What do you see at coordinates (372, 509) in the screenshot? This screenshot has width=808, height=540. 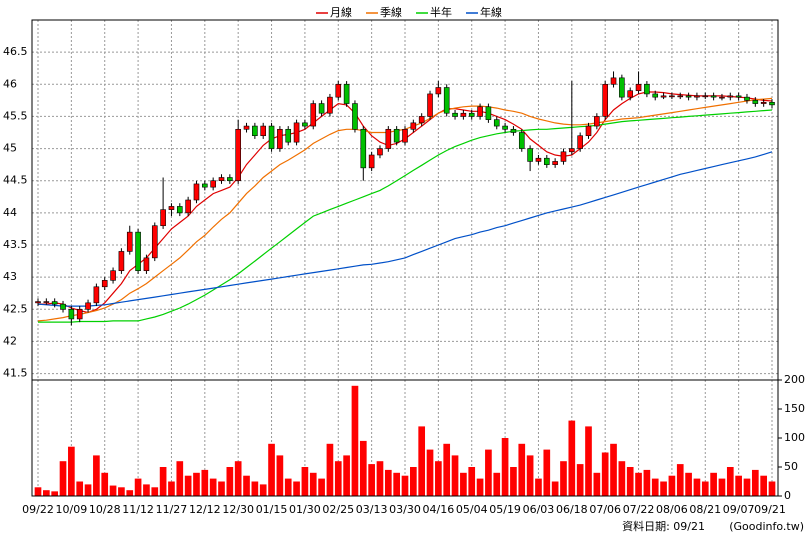 I see `x-tick-label: 03/13` at bounding box center [372, 509].